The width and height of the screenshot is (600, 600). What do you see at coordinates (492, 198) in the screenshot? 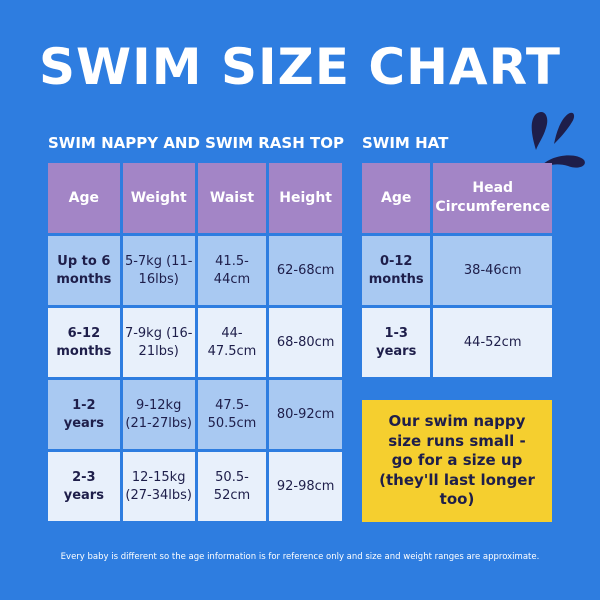
I see `column-header: Head Circumference` at bounding box center [492, 198].